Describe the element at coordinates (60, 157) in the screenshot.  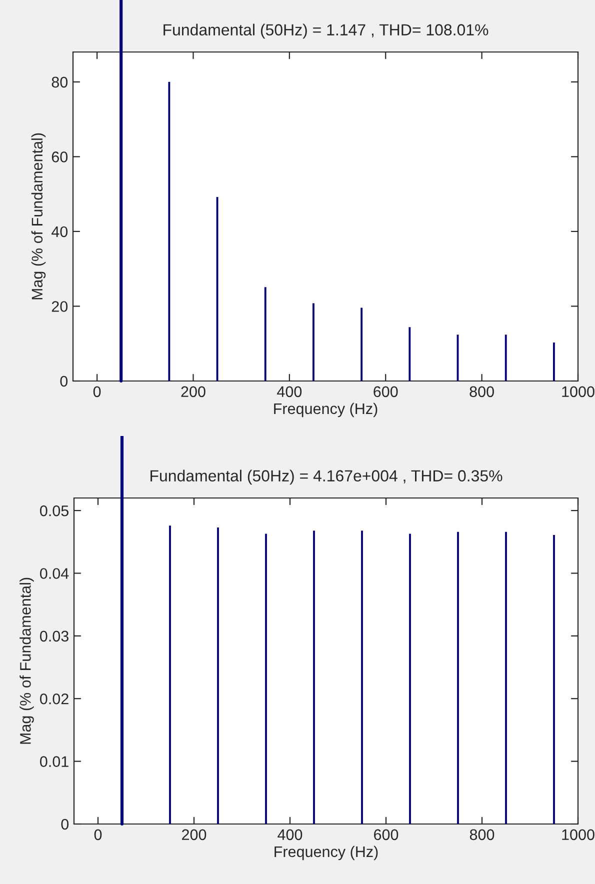
I see `y-tick-label: 60` at that location.